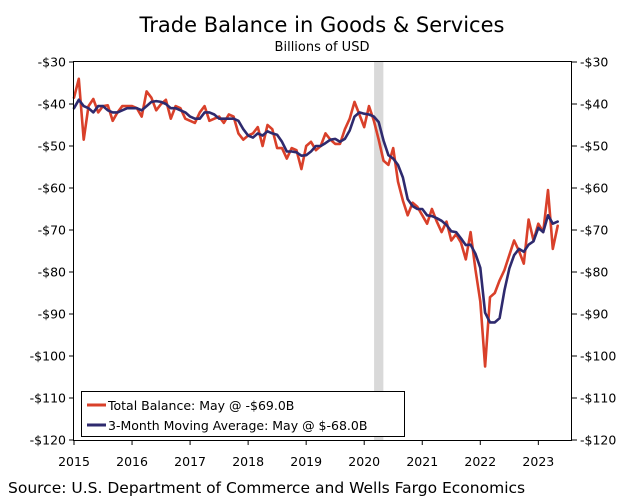 Image resolution: width=637 pixels, height=502 pixels. What do you see at coordinates (480, 461) in the screenshot?
I see `x-tick-label: 2022` at bounding box center [480, 461].